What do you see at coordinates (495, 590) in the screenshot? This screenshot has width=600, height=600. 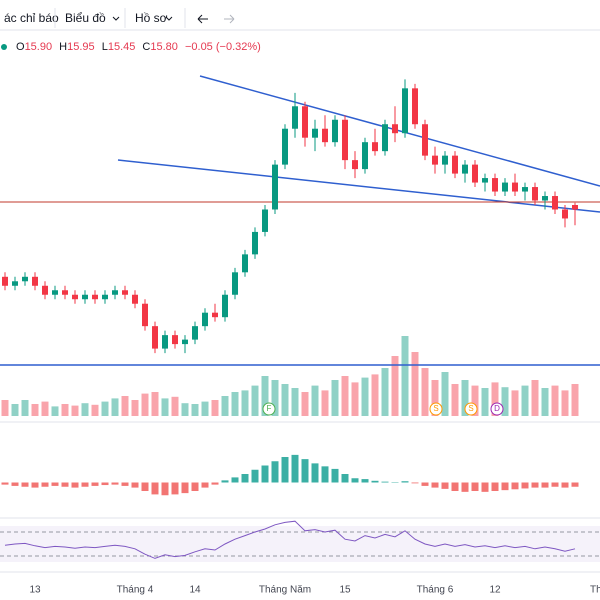 I see `x-tick-label: 12` at bounding box center [495, 590].